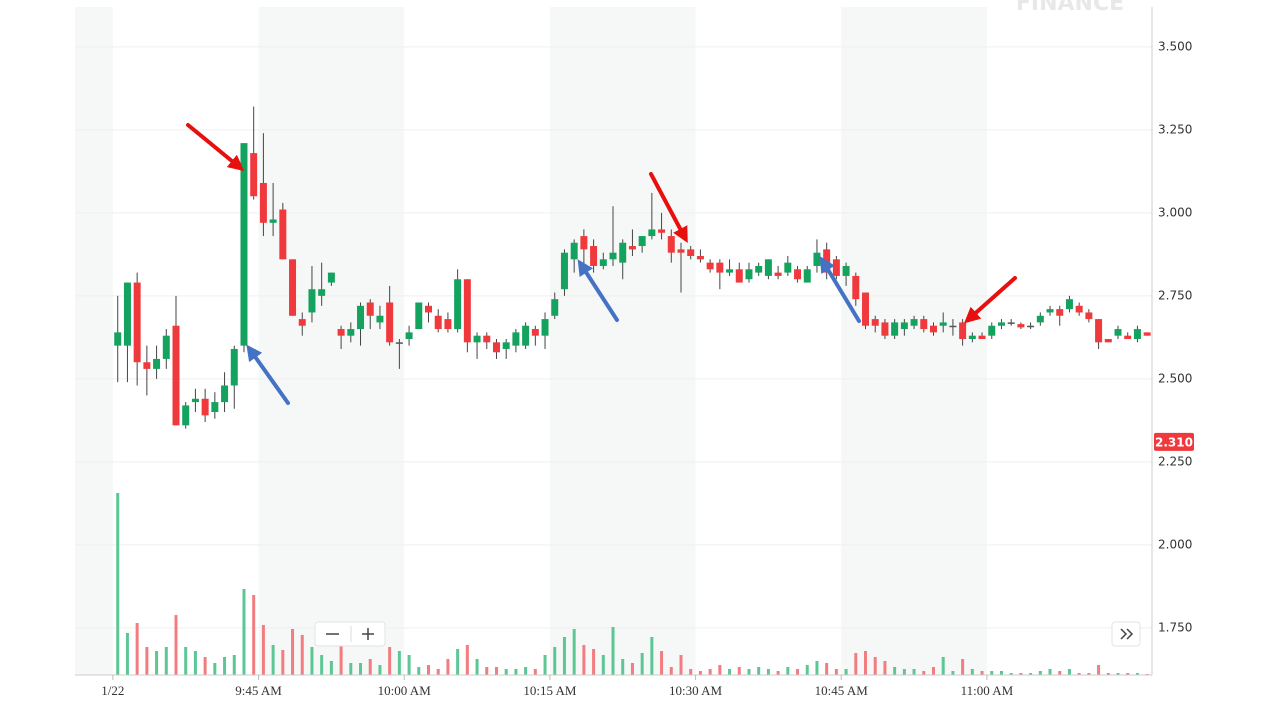  I want to click on zoom-controls, so click(350, 634).